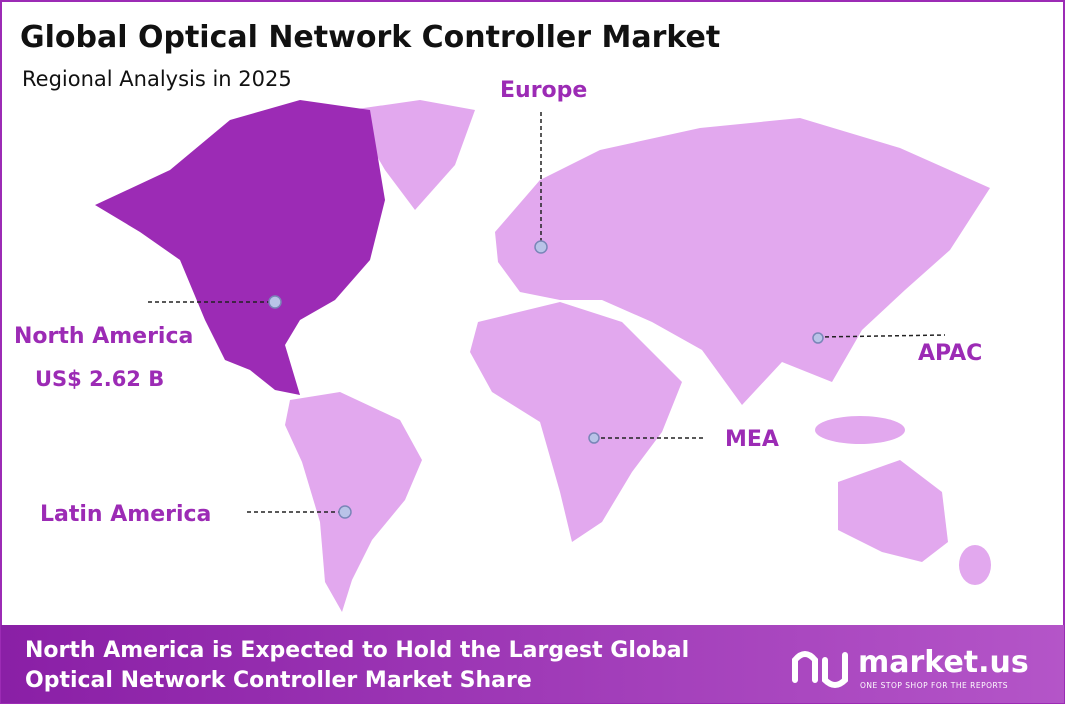  Describe the element at coordinates (99, 379) in the screenshot. I see `region-value: US$ 2.62 B` at that location.